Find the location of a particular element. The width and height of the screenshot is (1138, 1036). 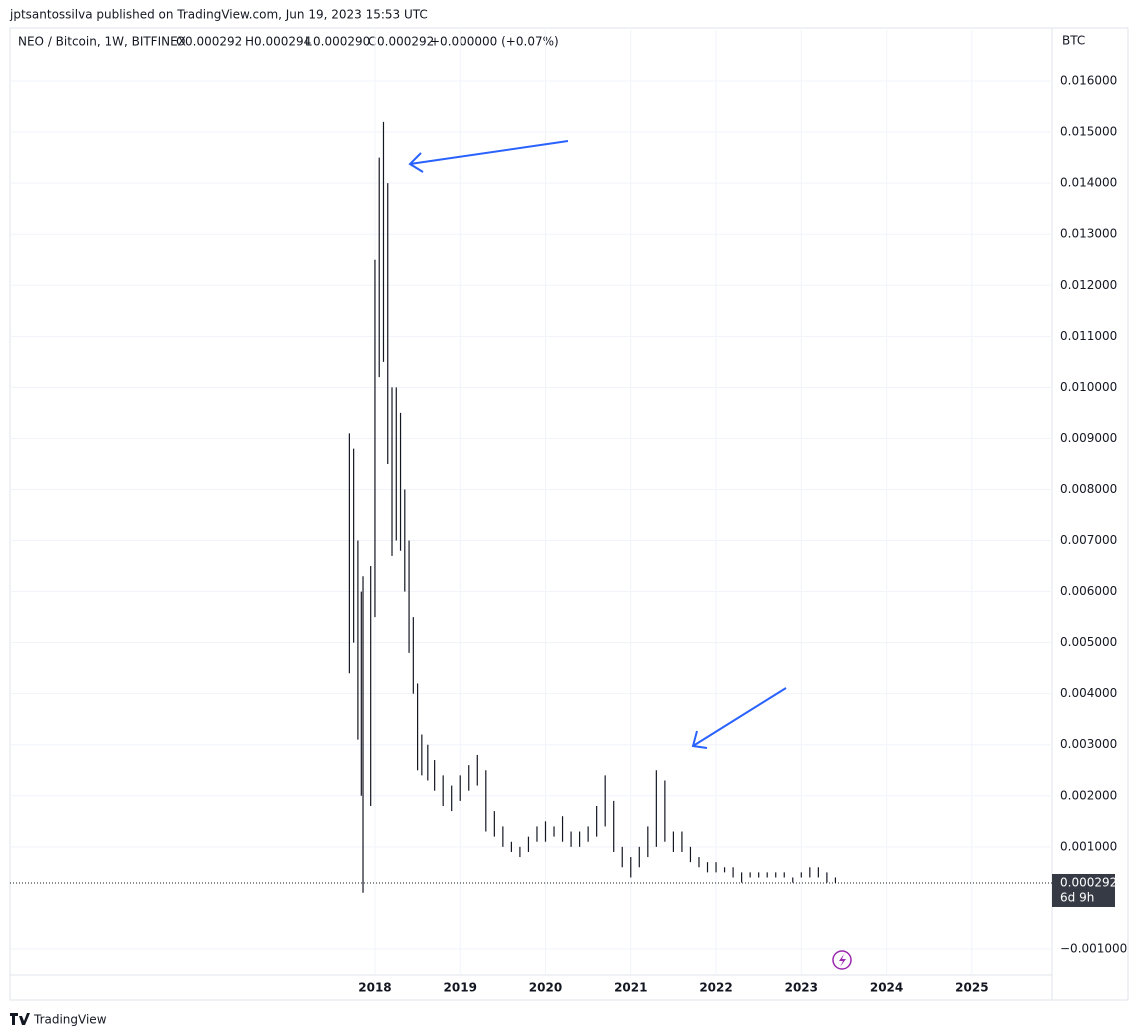

open-label: O is located at coordinates (180, 42).